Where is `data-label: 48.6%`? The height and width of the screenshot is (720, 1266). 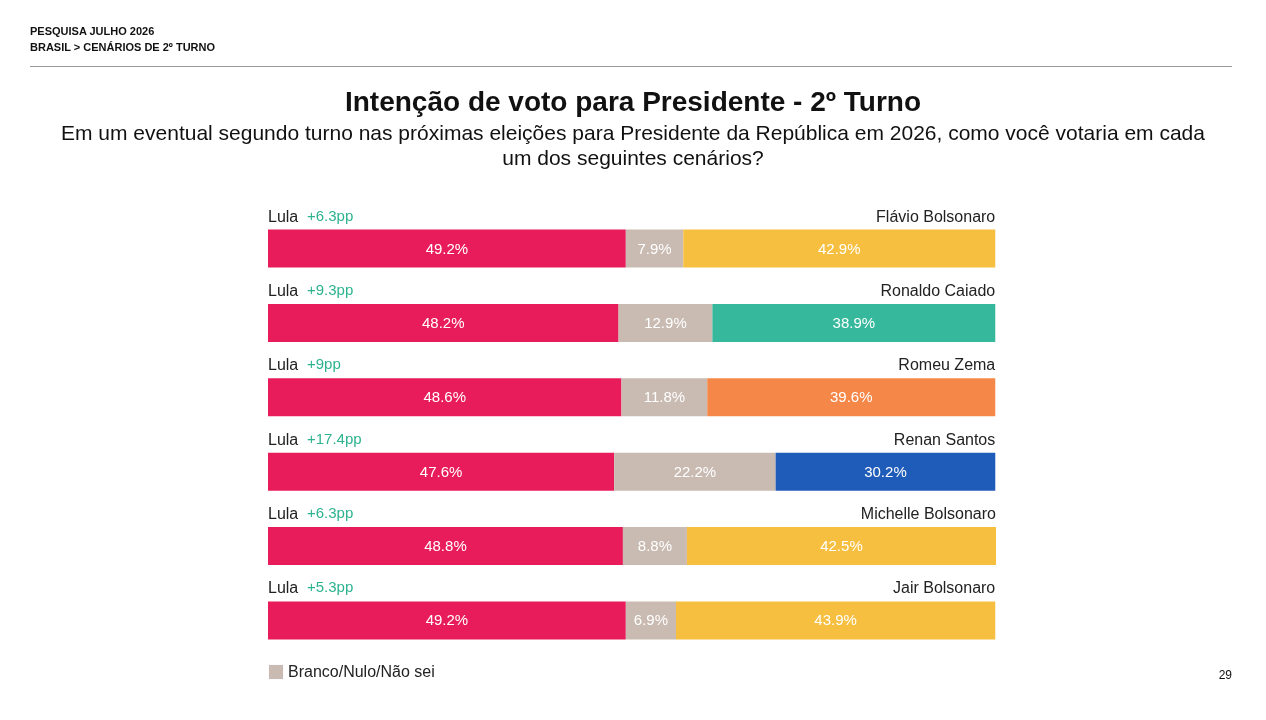
data-label: 48.6% is located at coordinates (444, 397).